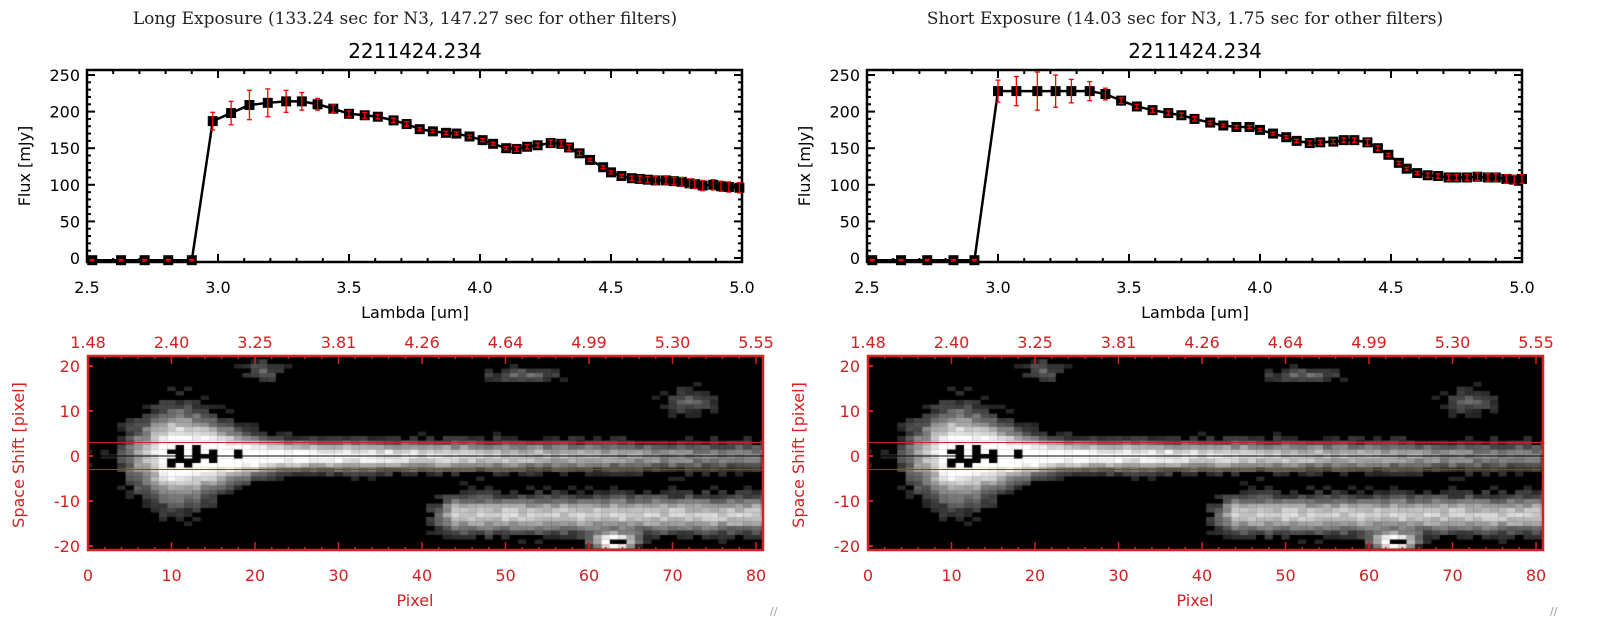 Image resolution: width=1600 pixels, height=630 pixels. I want to click on y-tick-label: 20, so click(850, 366).